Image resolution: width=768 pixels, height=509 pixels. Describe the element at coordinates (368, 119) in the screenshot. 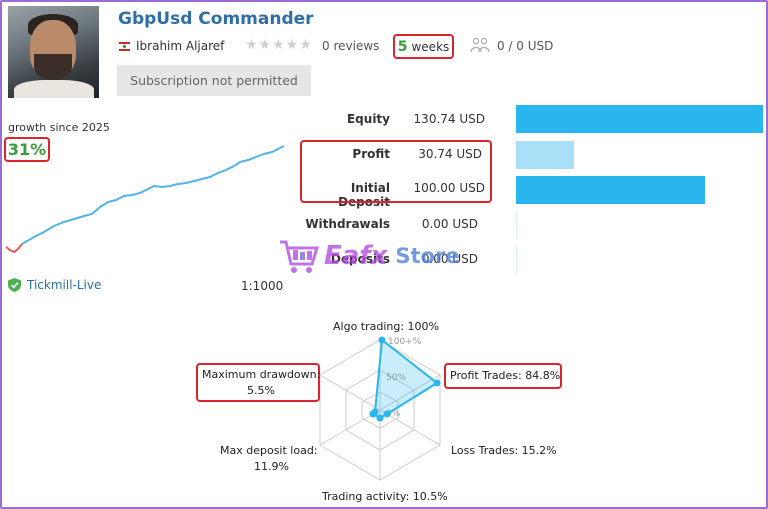

I see `equity-label: Equity` at that location.